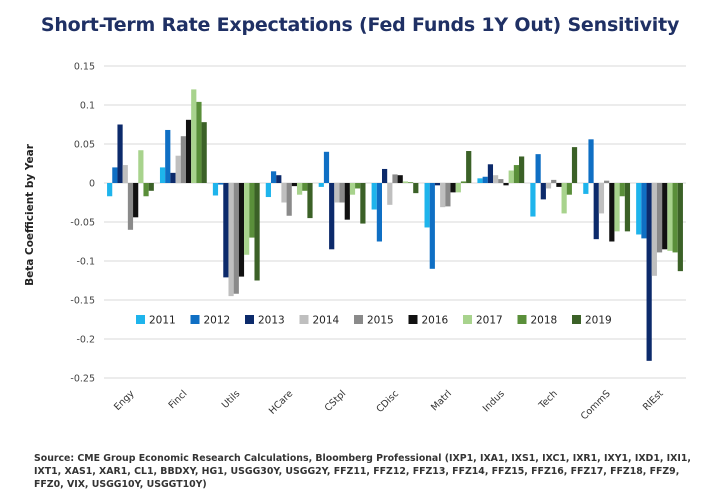 The image size is (720, 500). What do you see at coordinates (82, 223) in the screenshot?
I see `y-tick-labels: 0.15 0.1 0.05 0 -0.05 -0.1 -0.15 -0.2 -0.25` at bounding box center [82, 223].